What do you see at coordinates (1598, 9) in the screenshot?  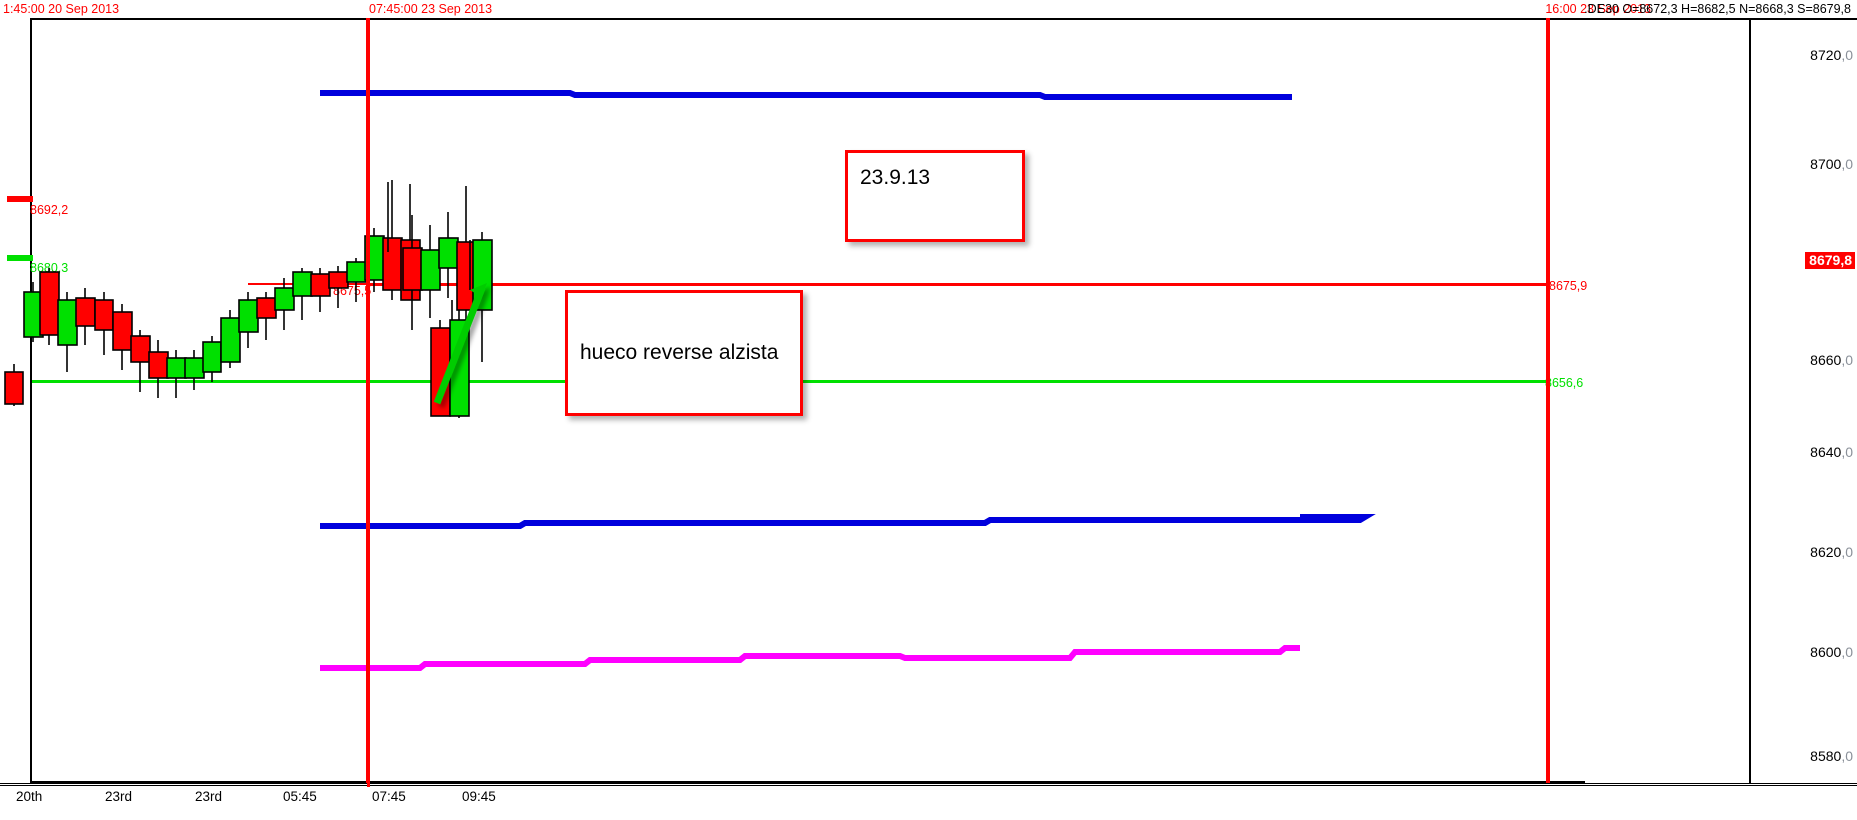 I see `cursor-time-right-label: 16:00 23 Sep 2013` at bounding box center [1598, 9].